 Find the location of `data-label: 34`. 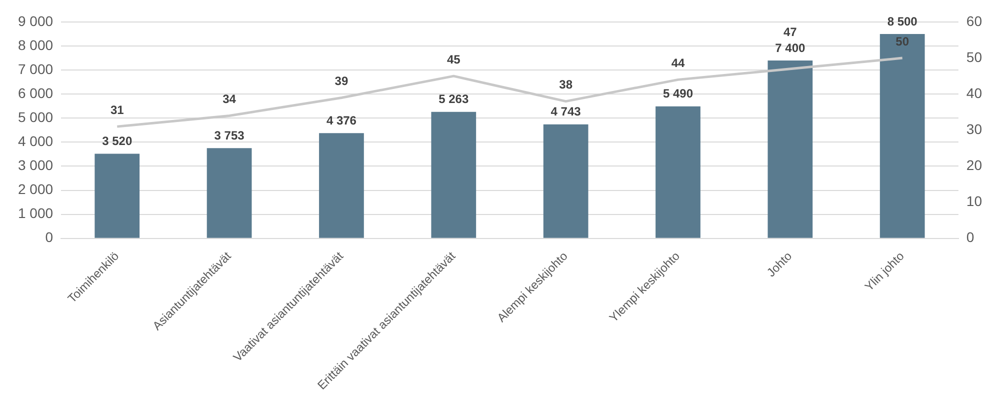

data-label: 34 is located at coordinates (229, 99).